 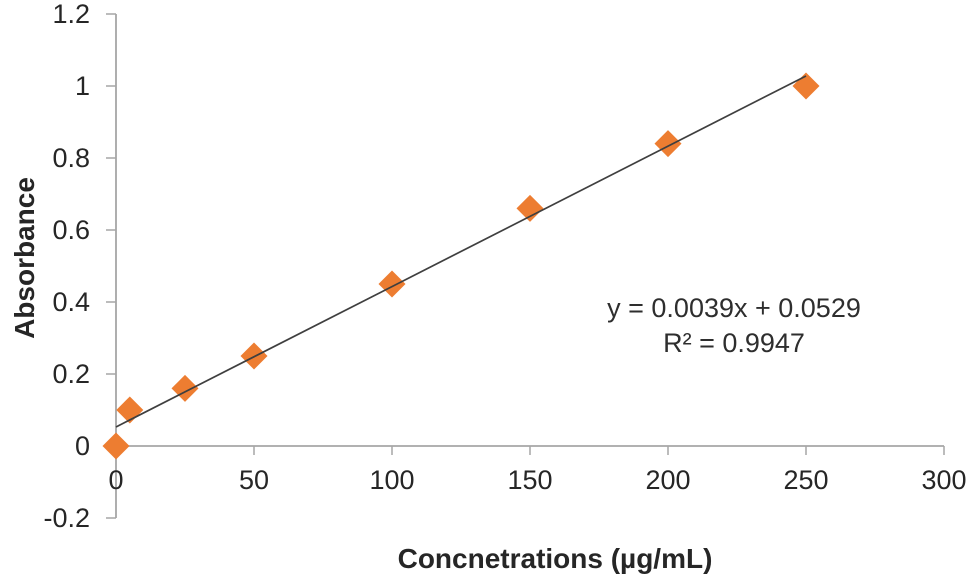 What do you see at coordinates (71, 302) in the screenshot?
I see `y-axis-tick-label: 0.4` at bounding box center [71, 302].